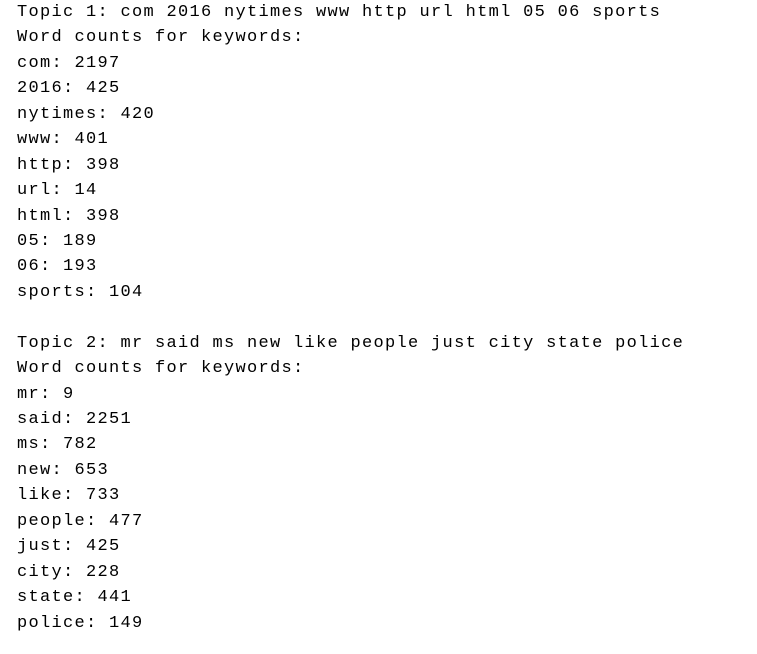 This screenshot has height=654, width=757. I want to click on word-count: like: 733, so click(69, 496).